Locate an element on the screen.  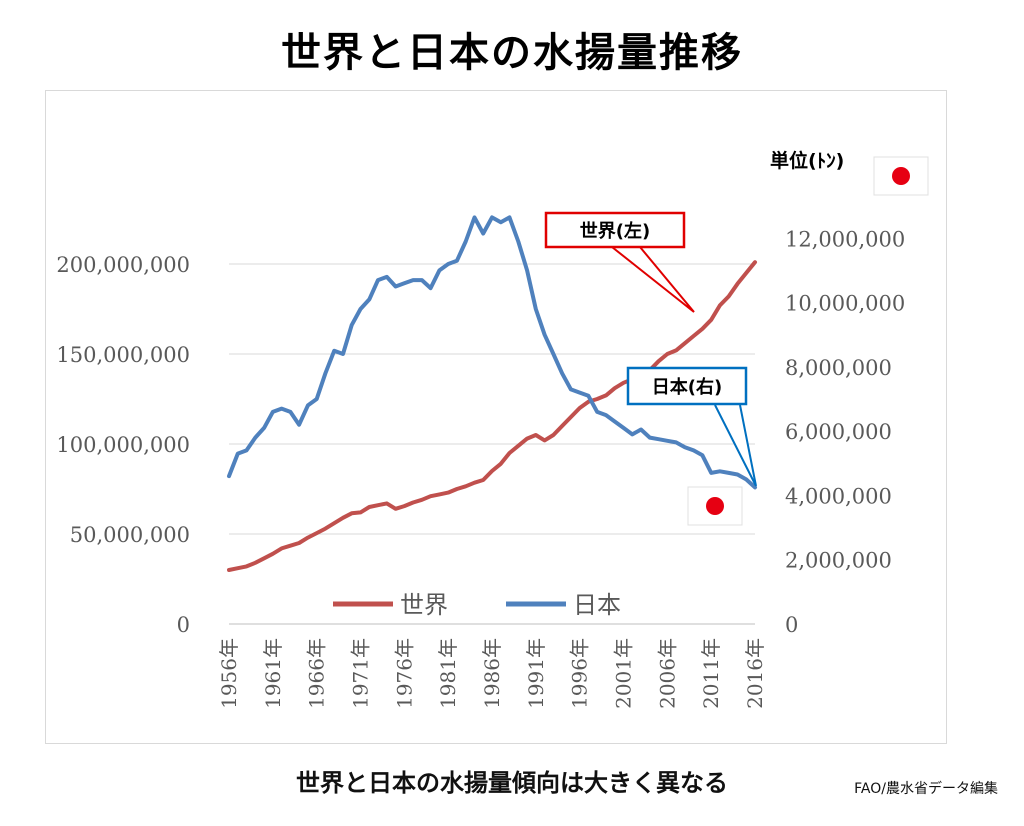
x-axis-tick-label: 1986年 is located at coordinates (492, 673).